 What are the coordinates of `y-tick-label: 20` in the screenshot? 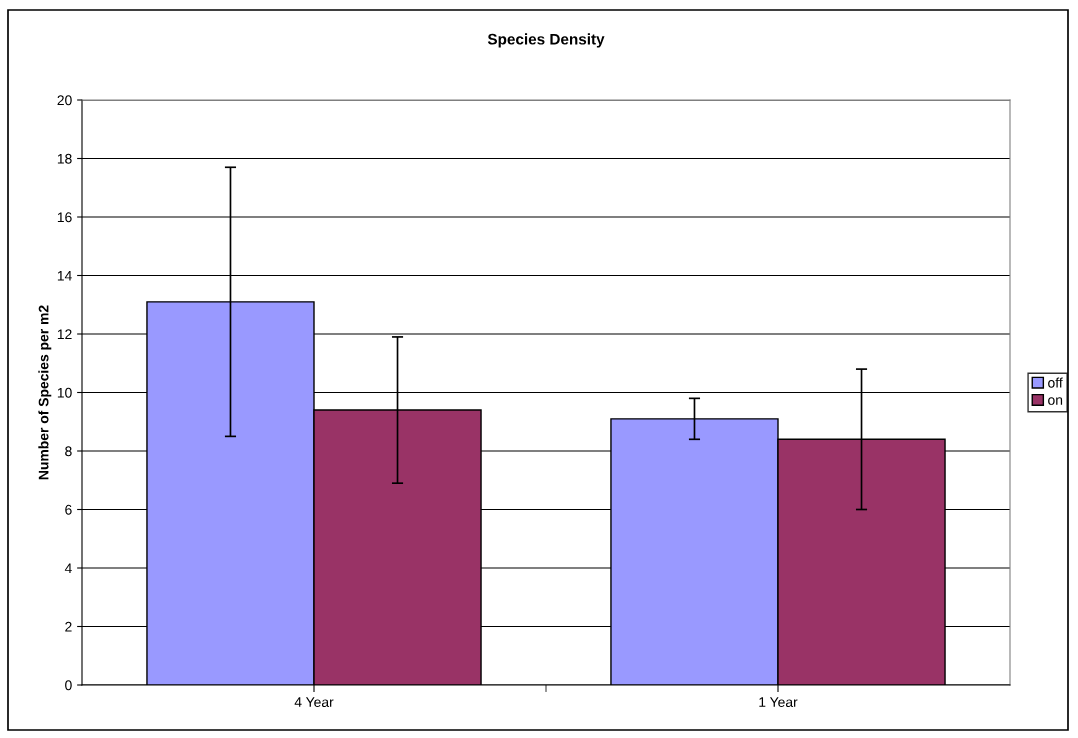 It's located at (64, 100).